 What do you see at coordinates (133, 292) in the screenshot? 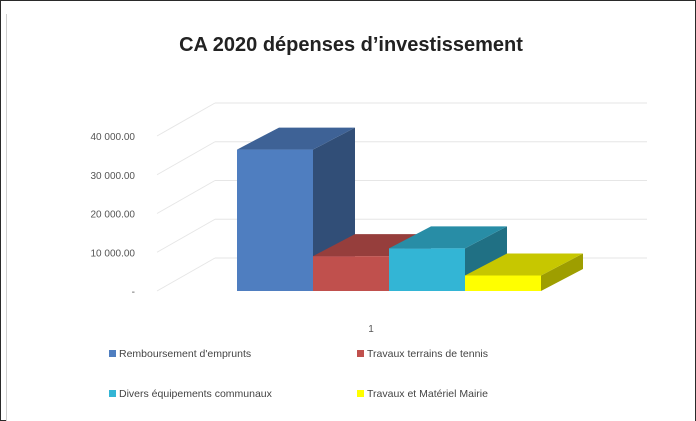
I see `y-tick-label: -` at bounding box center [133, 292].